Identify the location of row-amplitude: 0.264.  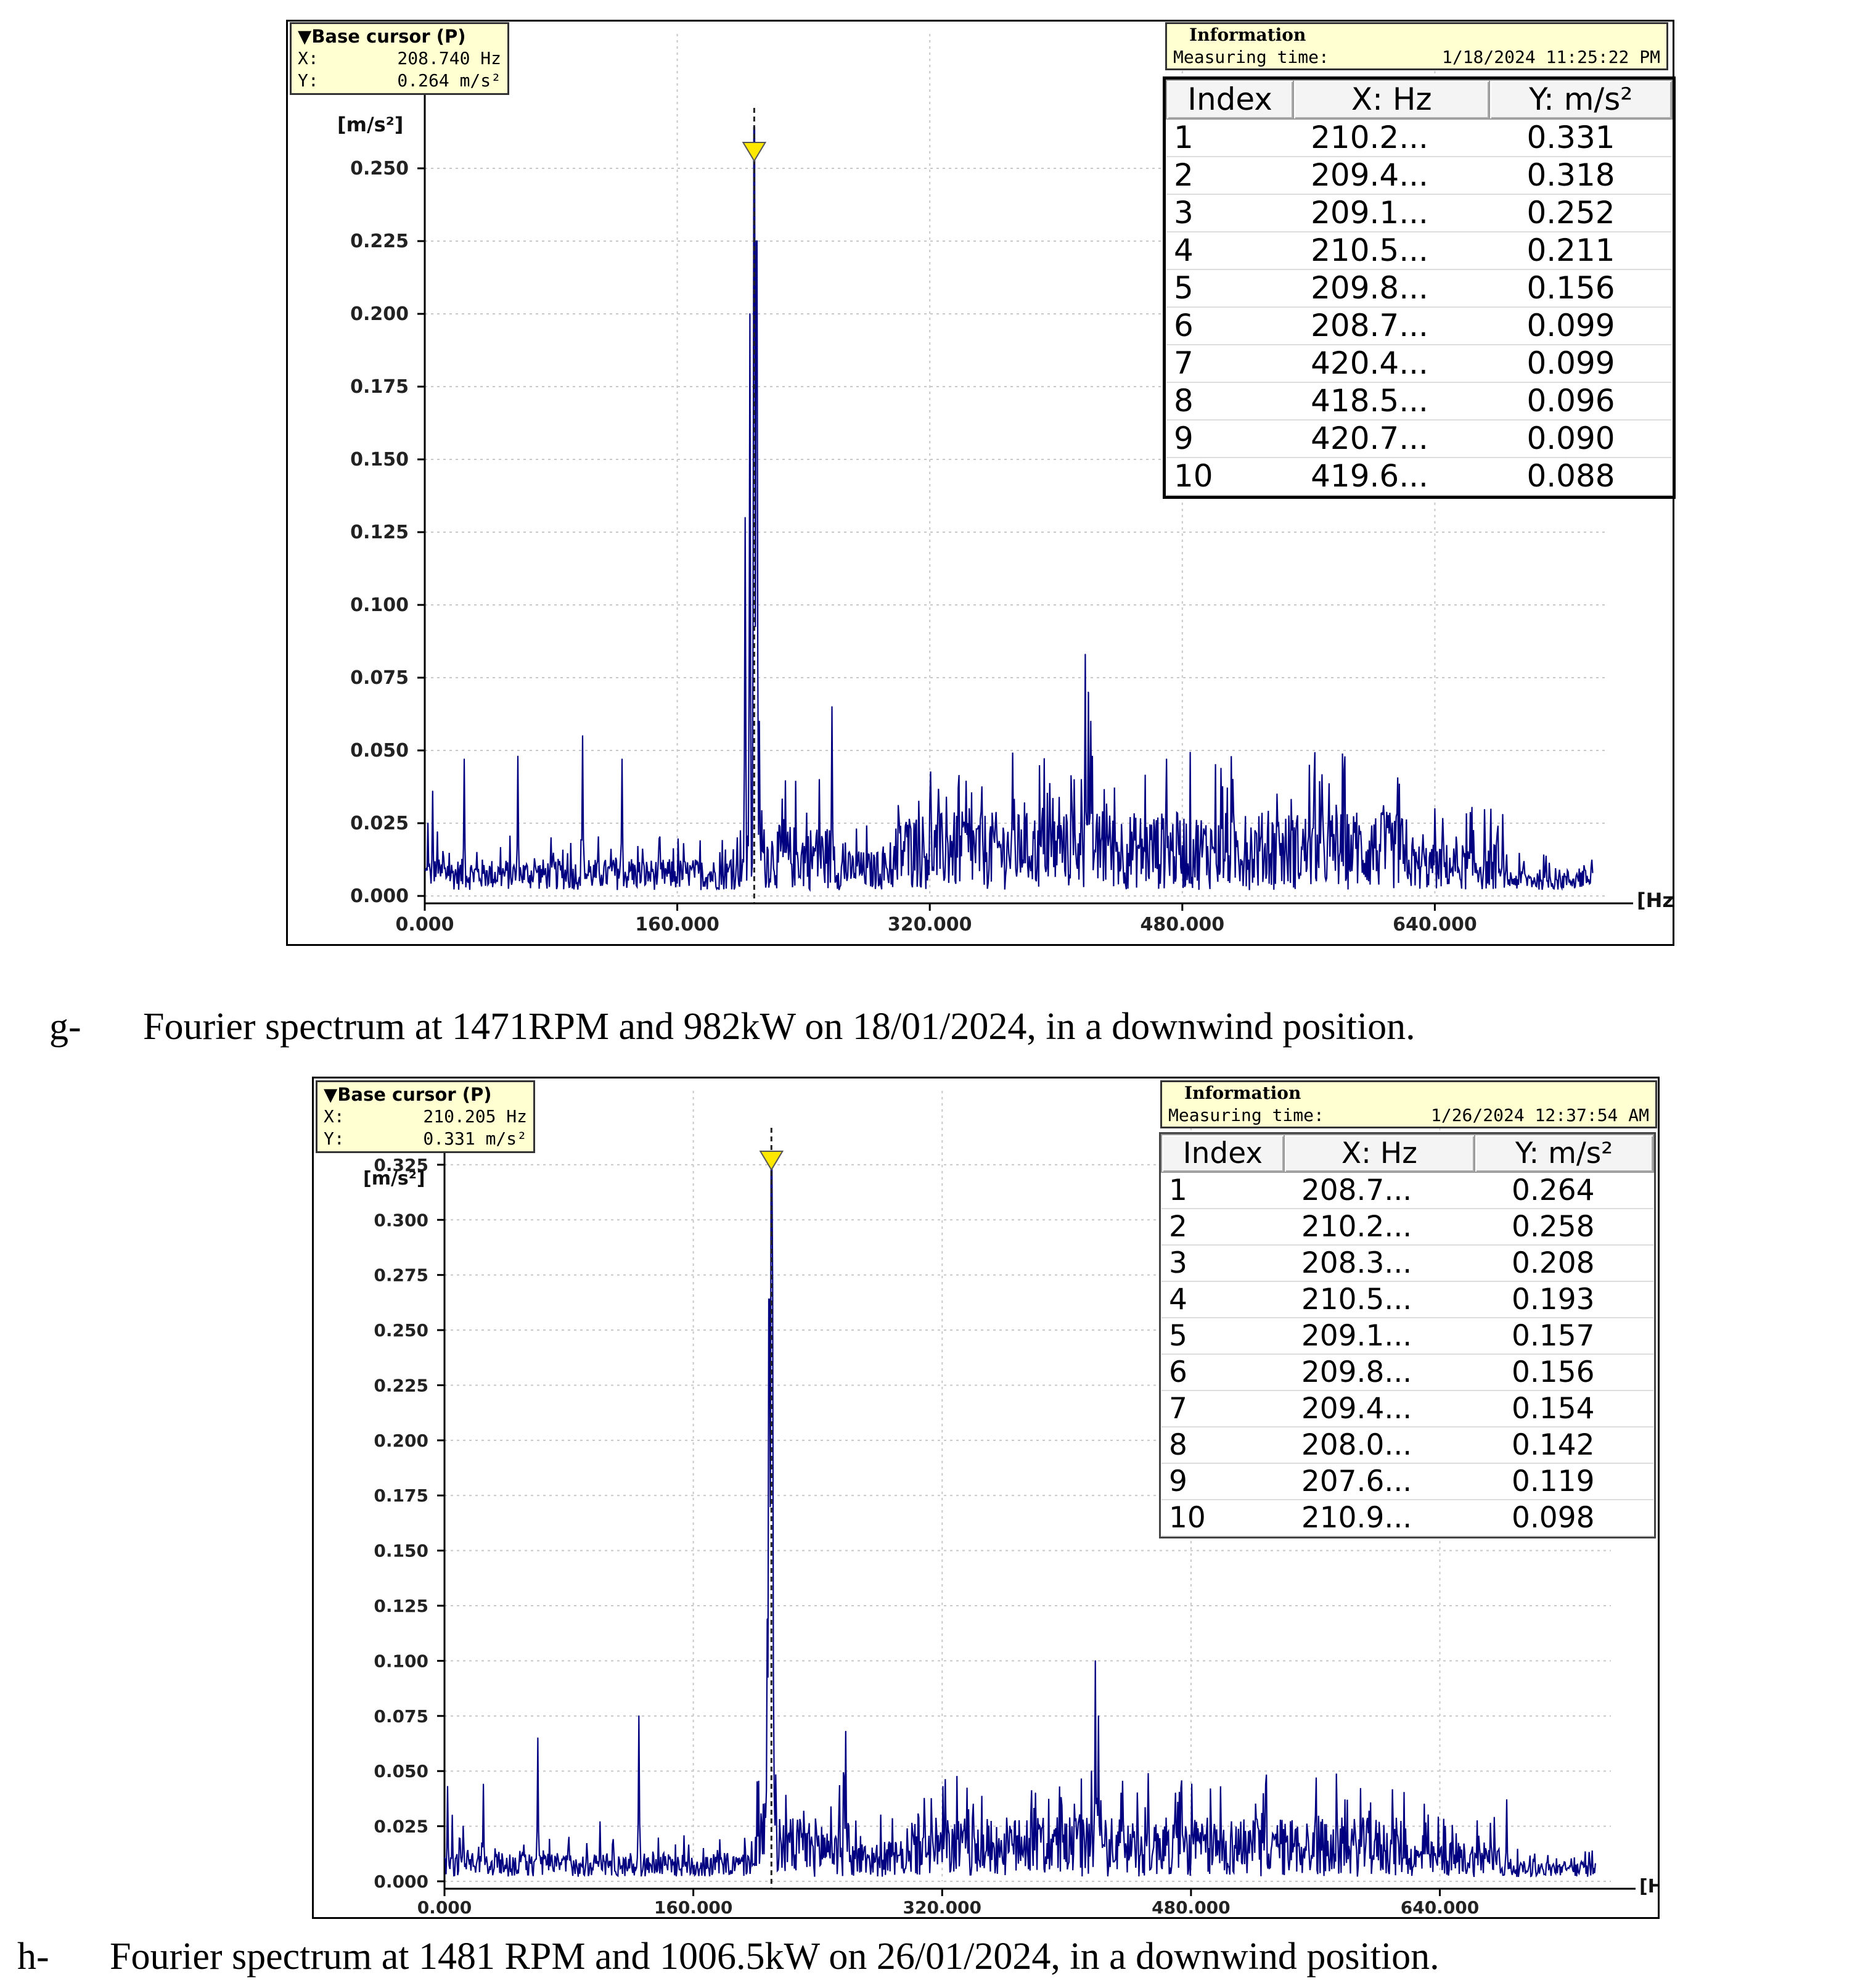
(1564, 1190).